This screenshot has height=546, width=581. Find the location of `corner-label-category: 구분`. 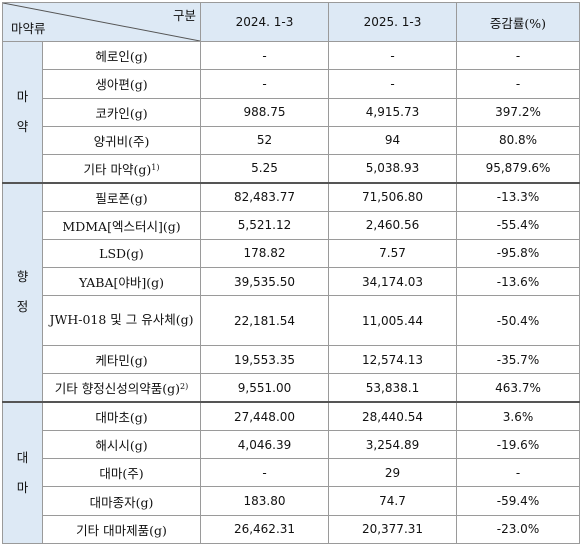

corner-label-category: 구분 is located at coordinates (184, 15).